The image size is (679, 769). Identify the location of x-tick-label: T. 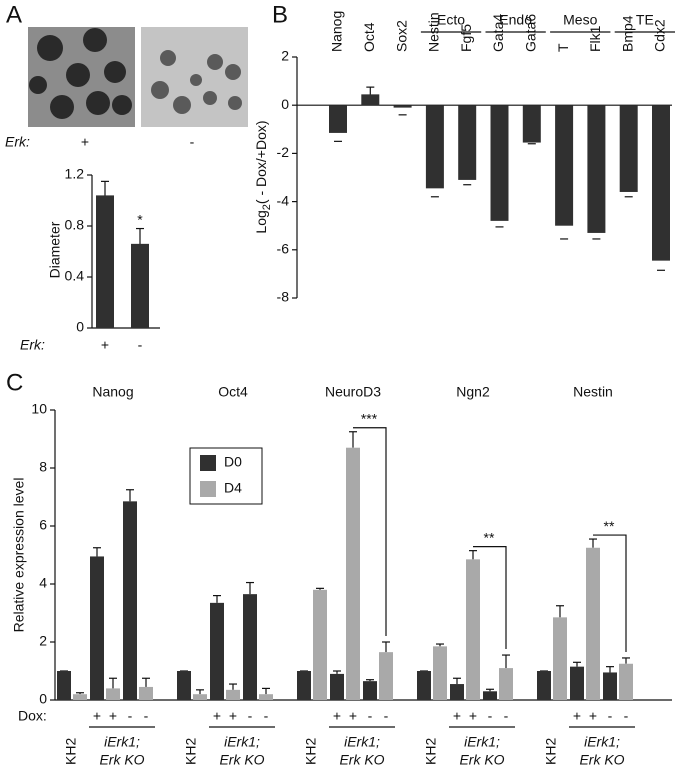
(563, 47).